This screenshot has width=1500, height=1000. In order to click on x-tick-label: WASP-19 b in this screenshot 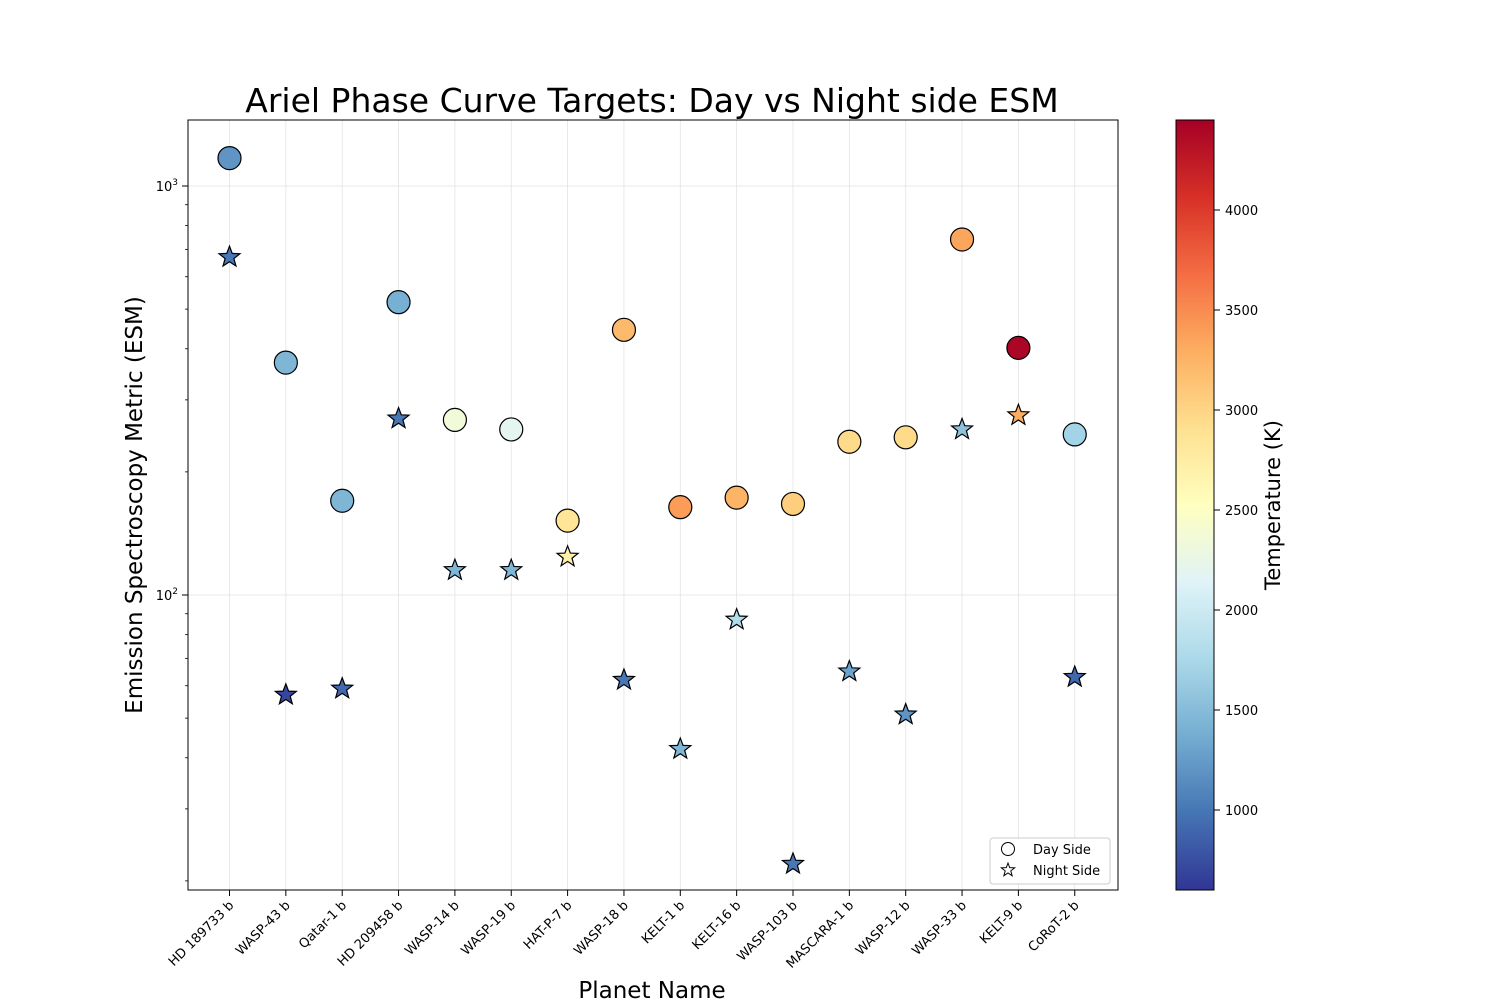, I will do `click(489, 928)`.